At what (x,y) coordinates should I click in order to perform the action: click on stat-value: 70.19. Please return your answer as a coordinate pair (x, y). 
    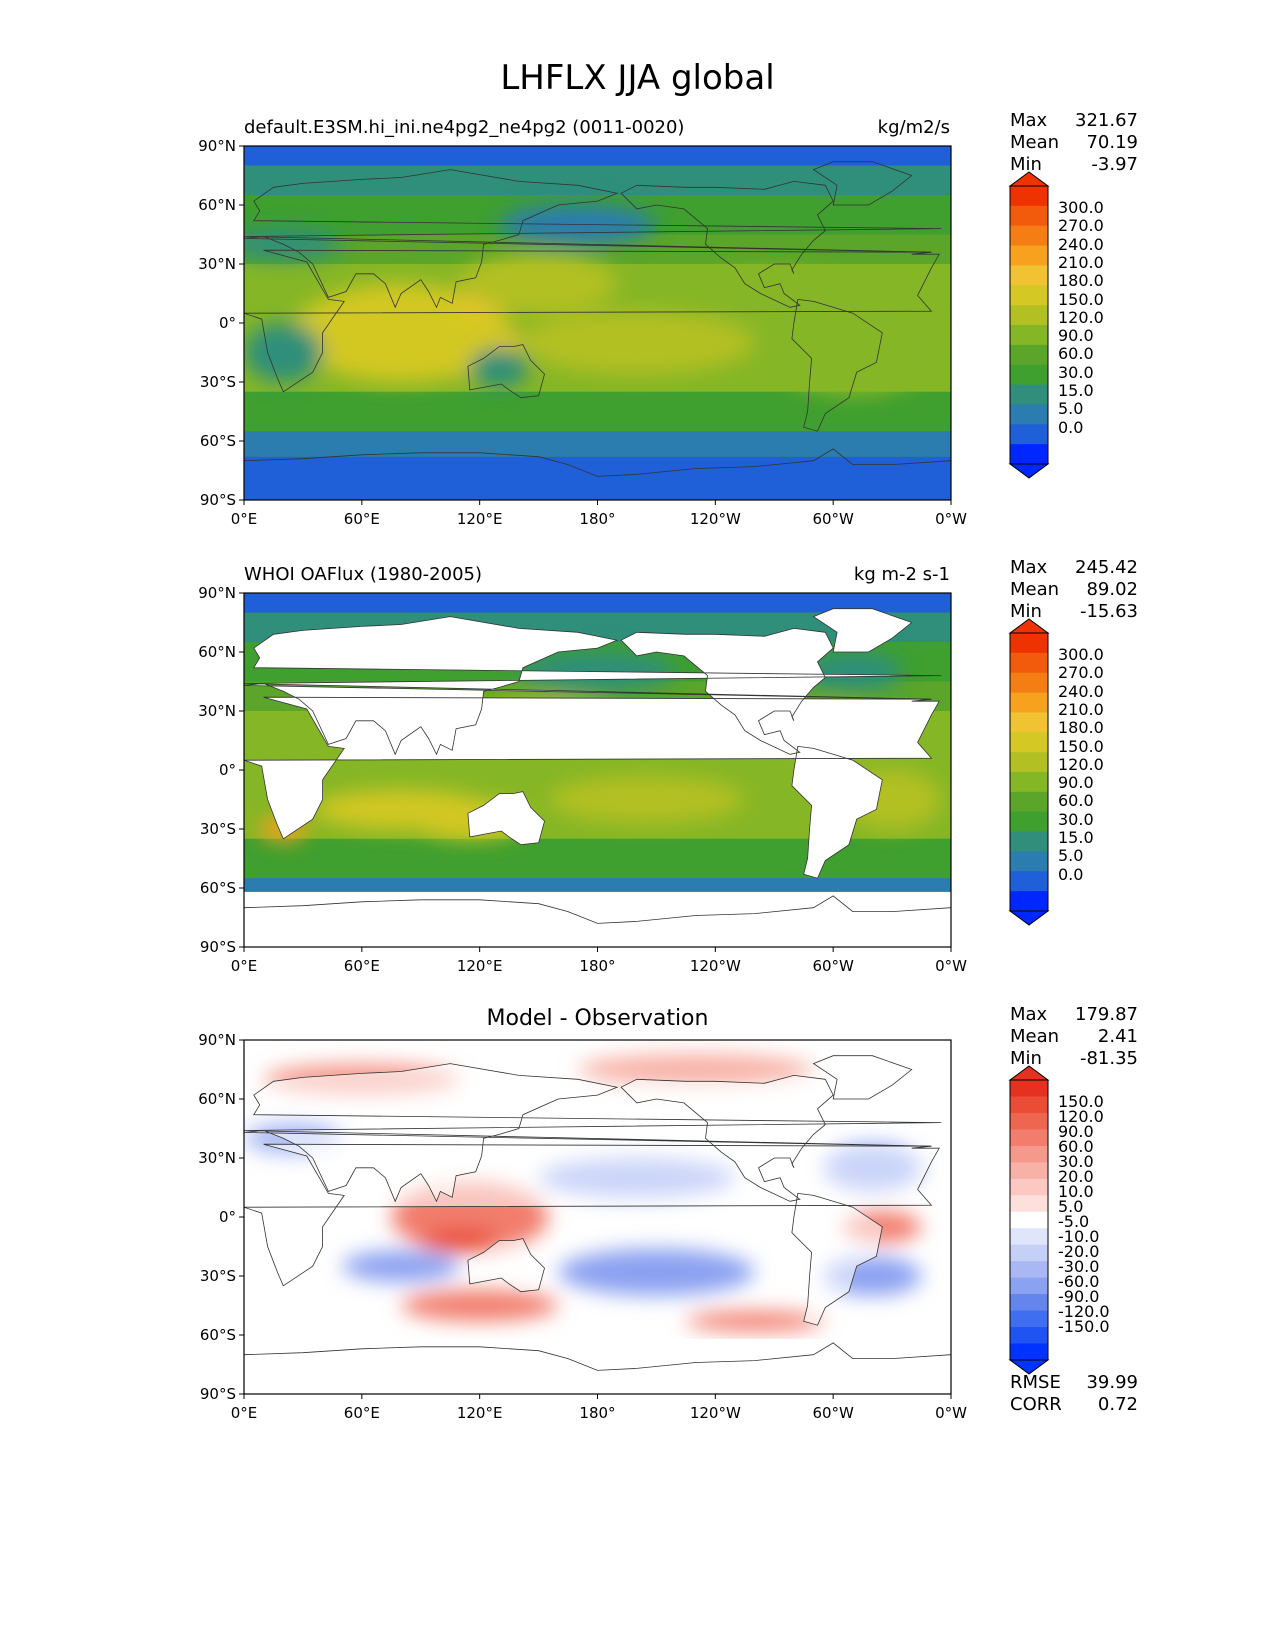
    Looking at the image, I should click on (1112, 142).